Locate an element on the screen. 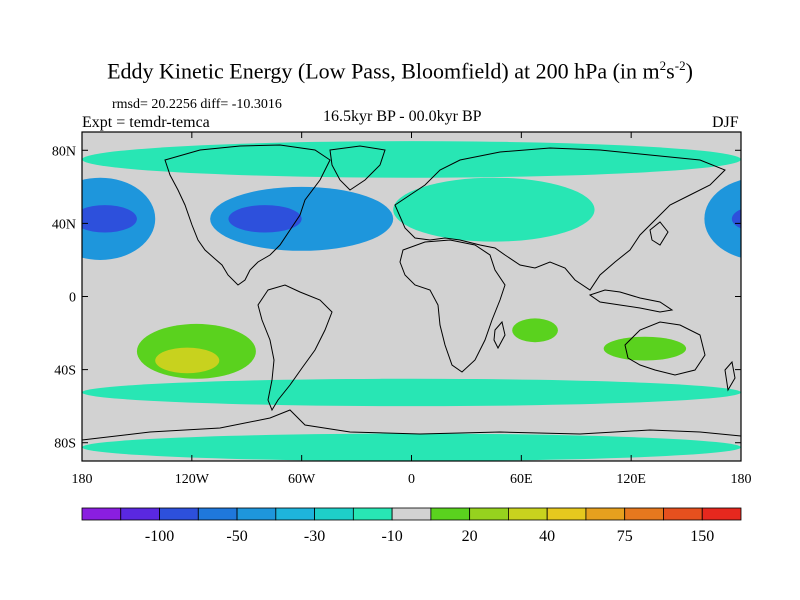  y-tick-label: 80N is located at coordinates (64, 151).